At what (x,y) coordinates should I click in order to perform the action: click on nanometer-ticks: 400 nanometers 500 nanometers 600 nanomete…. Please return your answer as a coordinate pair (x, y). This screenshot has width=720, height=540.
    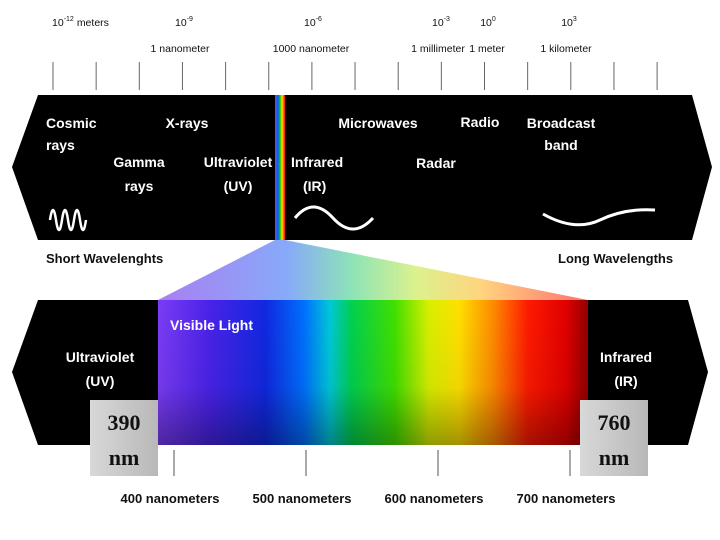
    Looking at the image, I should click on (368, 478).